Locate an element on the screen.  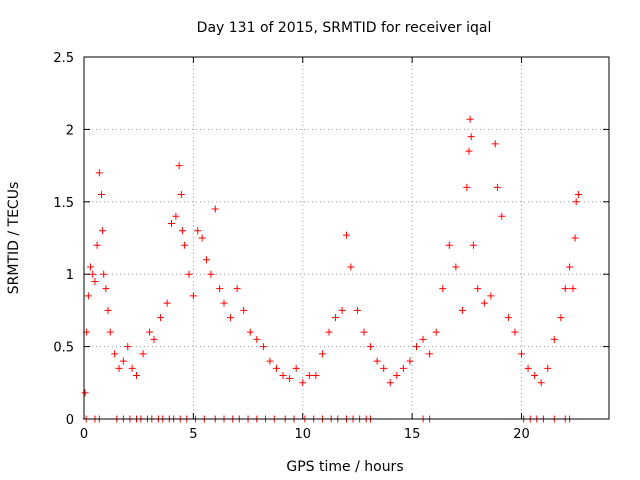
x-tick-label: 20 is located at coordinates (521, 434).